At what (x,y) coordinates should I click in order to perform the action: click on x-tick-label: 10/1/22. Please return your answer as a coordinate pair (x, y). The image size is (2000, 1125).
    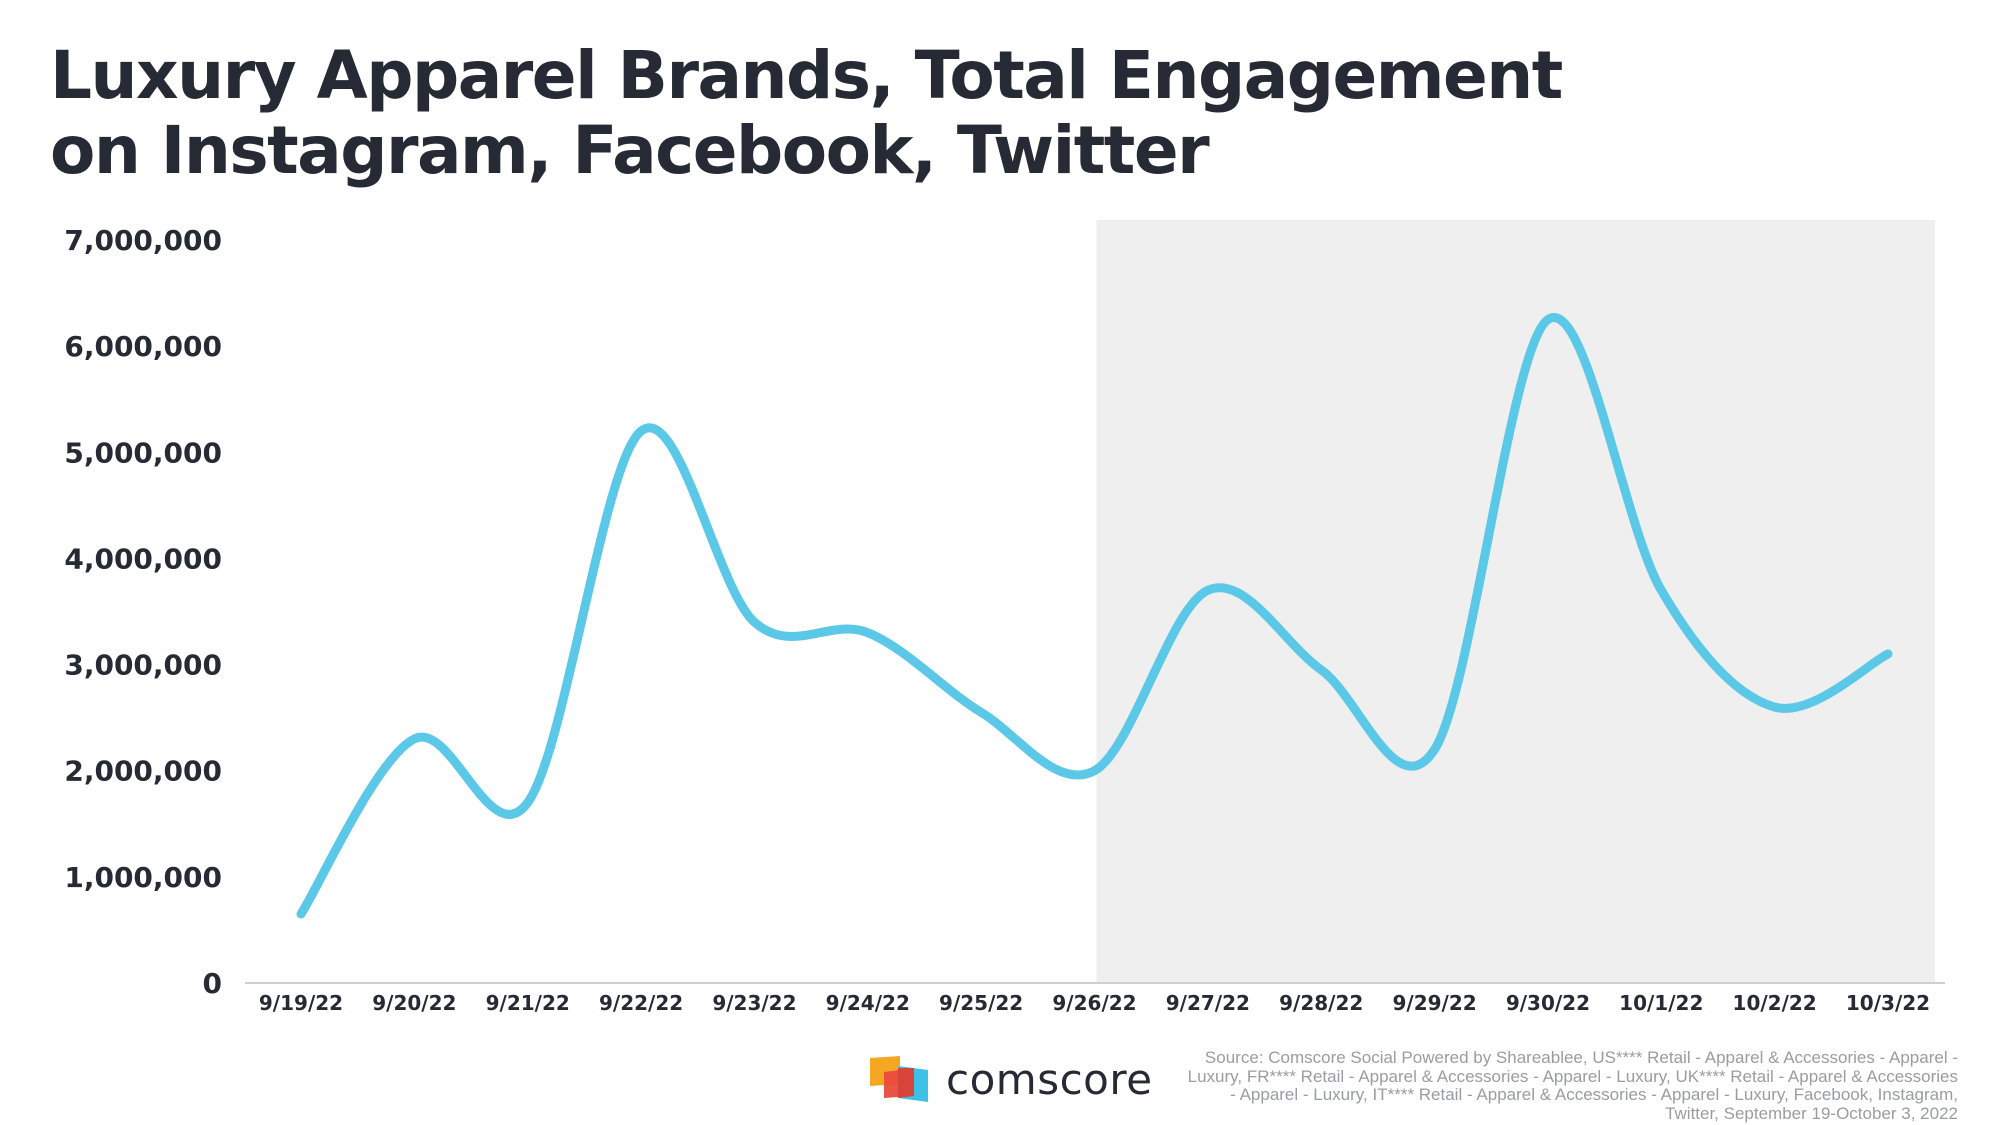
    Looking at the image, I should click on (1661, 1003).